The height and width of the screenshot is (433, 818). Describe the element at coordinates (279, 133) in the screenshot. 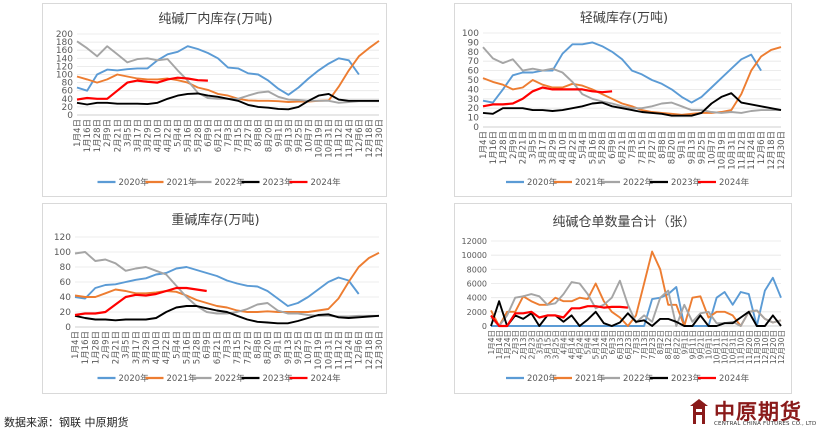

I see `x-tick-label: 9月1日` at that location.